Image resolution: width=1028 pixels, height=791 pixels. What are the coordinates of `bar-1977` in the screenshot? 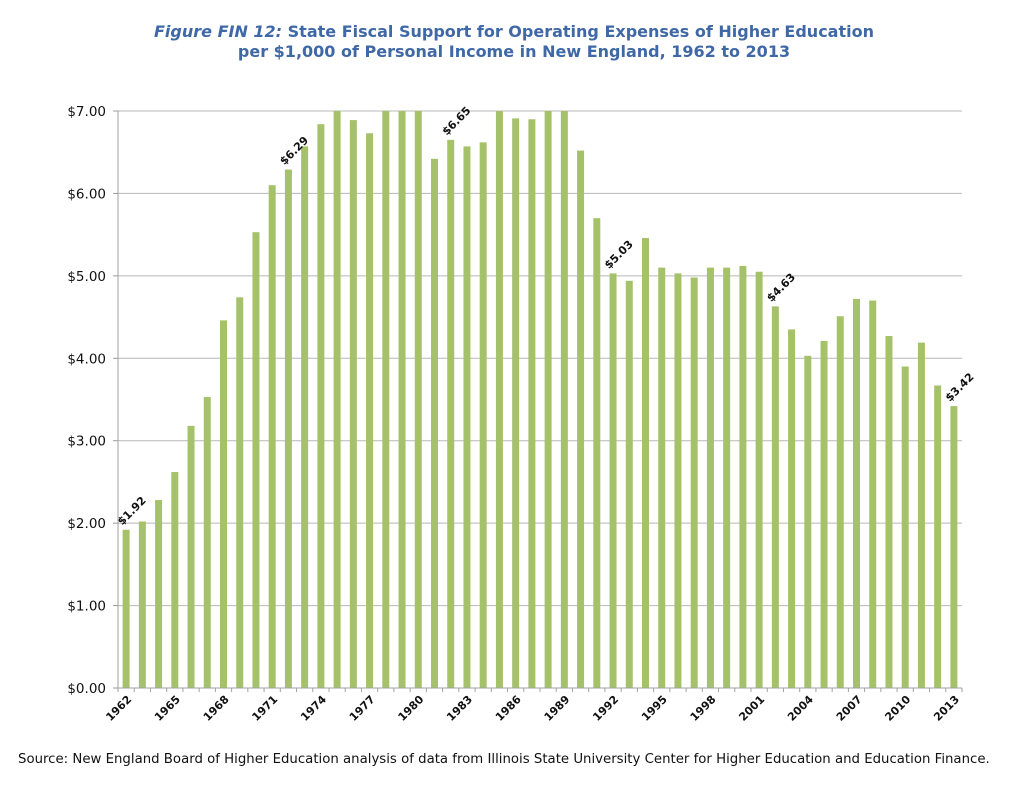 It's located at (370, 410).